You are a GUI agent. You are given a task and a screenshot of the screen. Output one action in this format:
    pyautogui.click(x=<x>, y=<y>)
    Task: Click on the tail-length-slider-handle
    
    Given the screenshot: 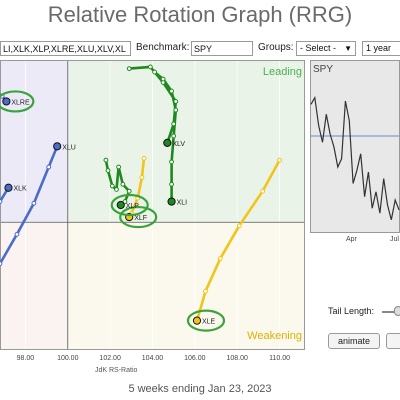 What is the action you would take?
    pyautogui.click(x=397, y=311)
    